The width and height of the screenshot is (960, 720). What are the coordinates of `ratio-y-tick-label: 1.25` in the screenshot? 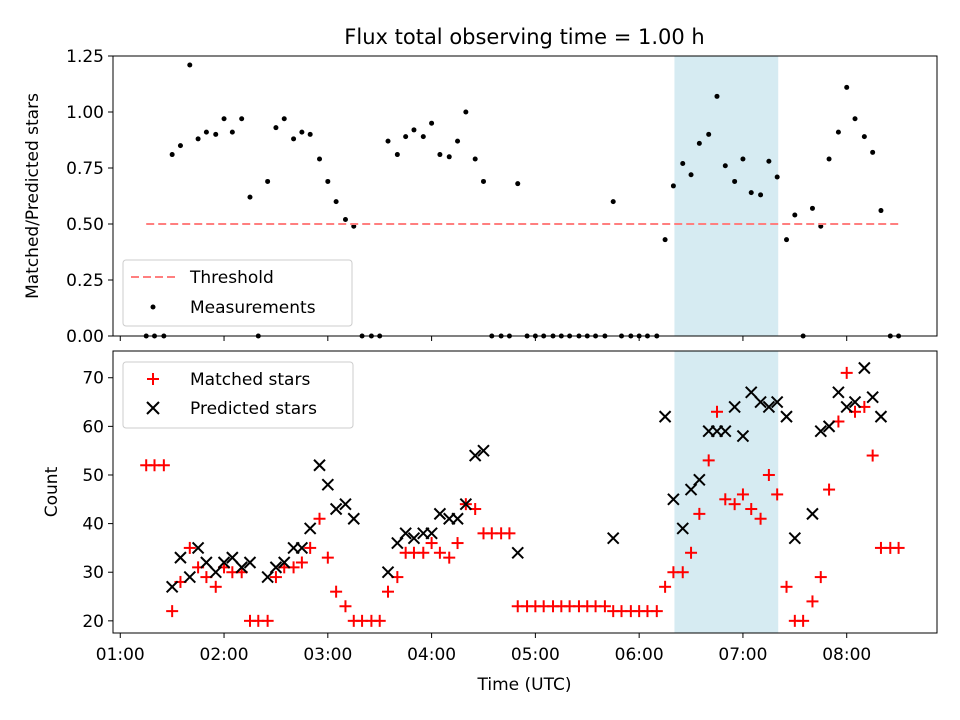 It's located at (85, 57).